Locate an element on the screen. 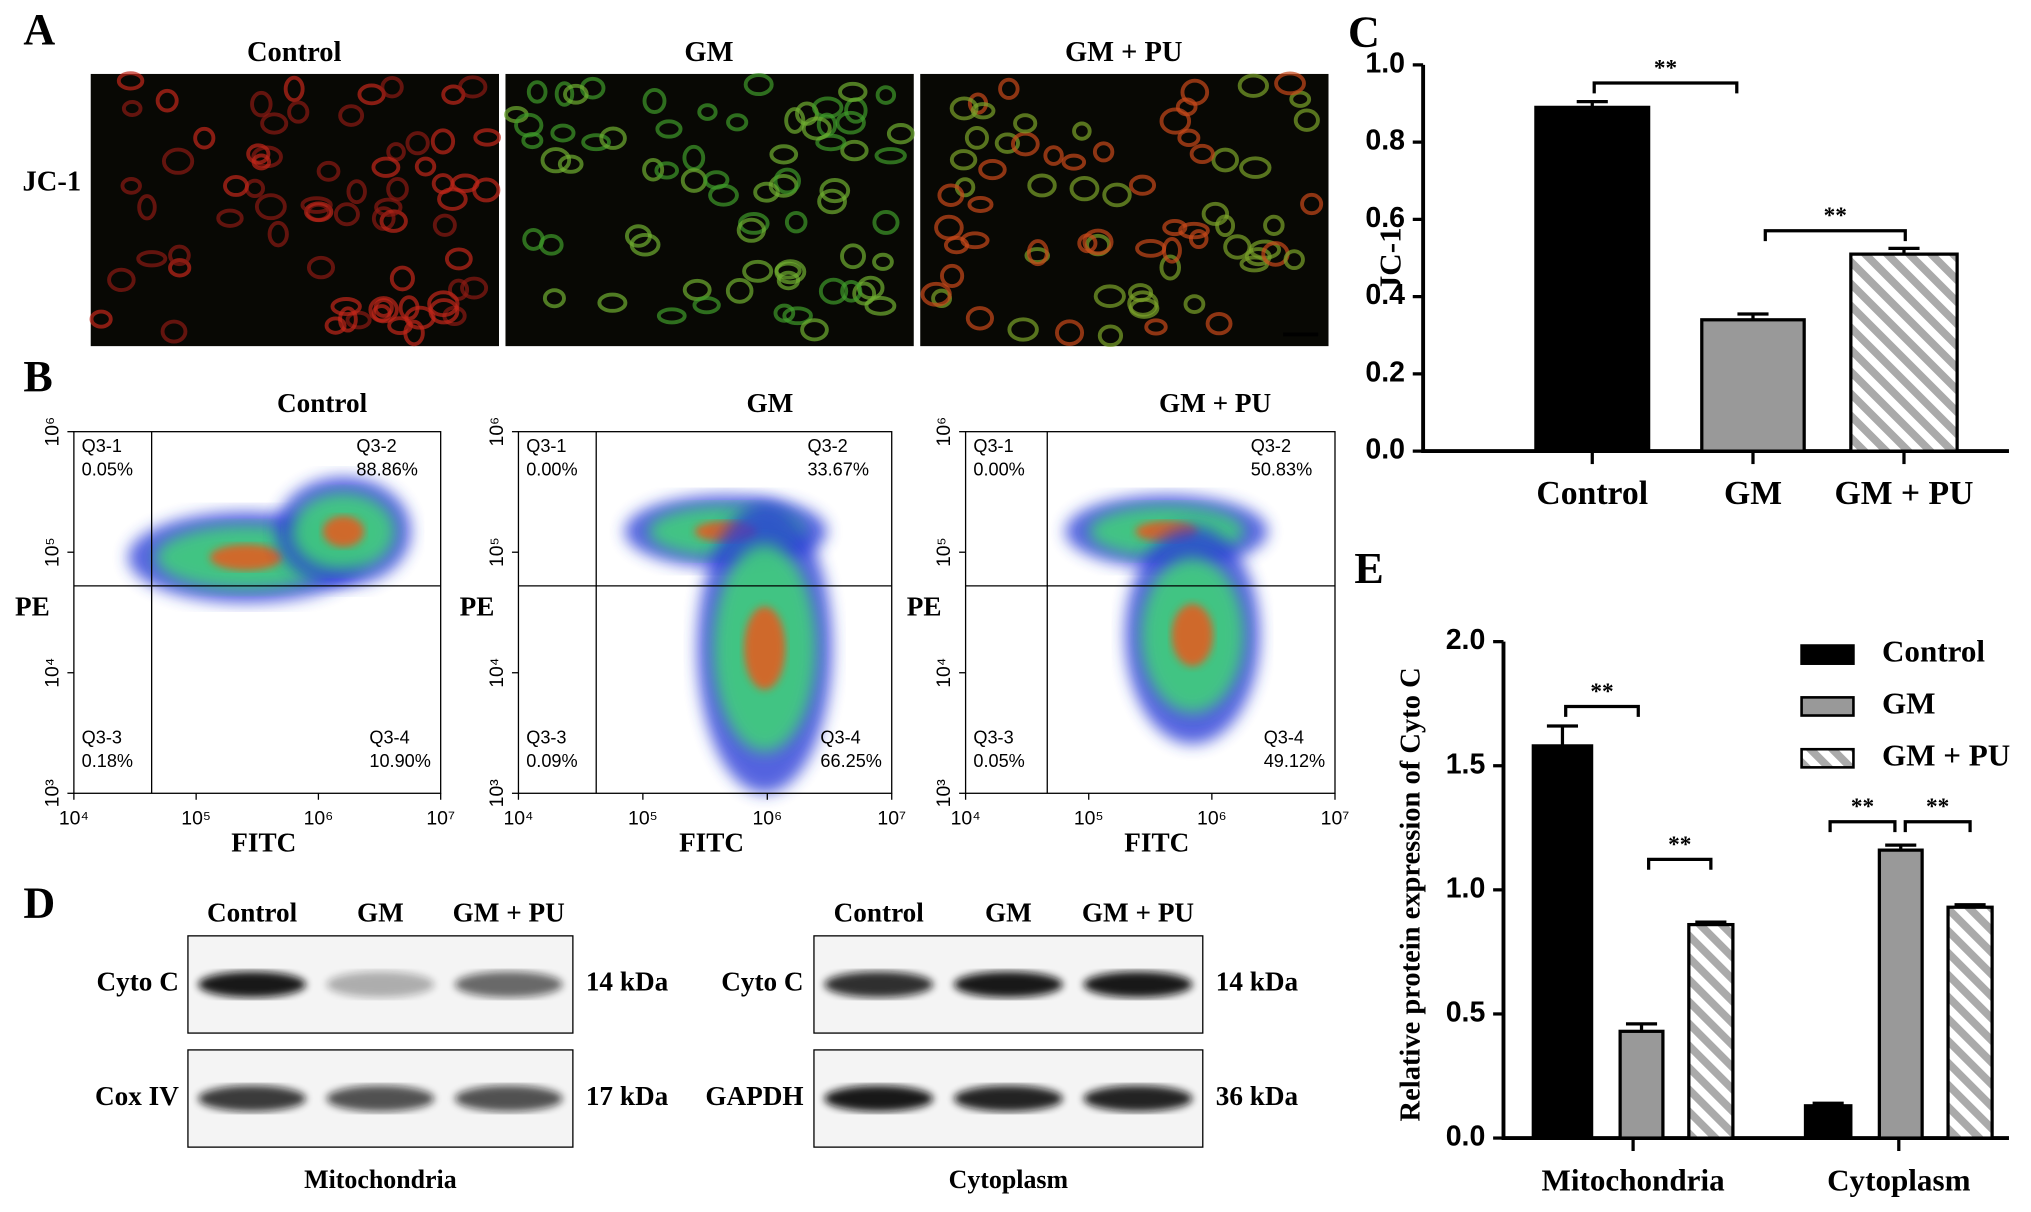 Image resolution: width=2031 pixels, height=1212 pixels. y-tick-label: 2.0 is located at coordinates (1466, 640).